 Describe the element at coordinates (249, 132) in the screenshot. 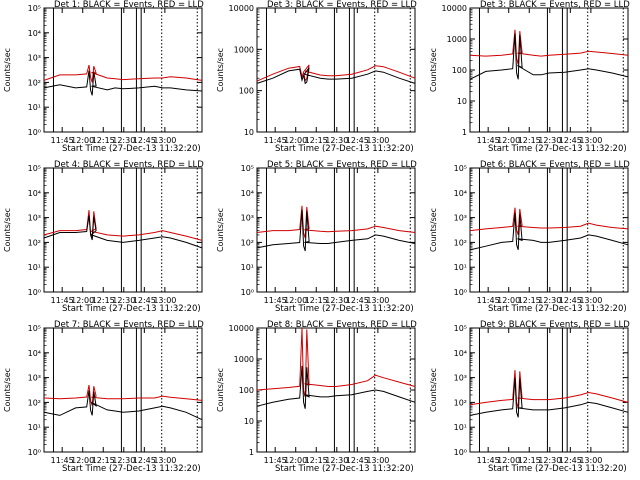

I see `y-tick-label: 10` at that location.